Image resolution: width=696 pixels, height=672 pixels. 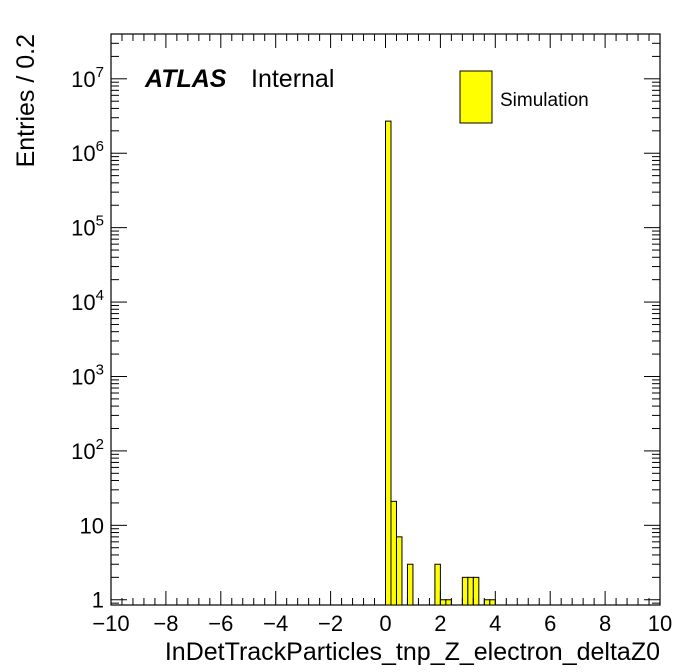 I want to click on x-tick-label: 6, so click(x=550, y=623).